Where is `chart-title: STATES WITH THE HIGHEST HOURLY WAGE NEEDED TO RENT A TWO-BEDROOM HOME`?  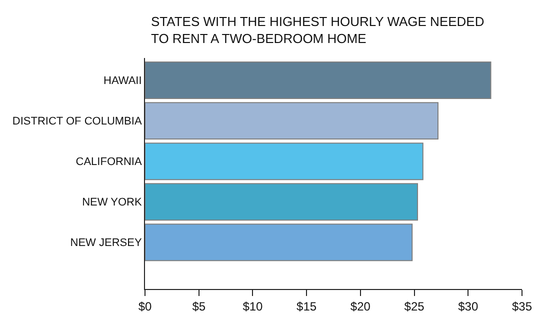
chart-title: STATES WITH THE HIGHEST HOURLY WAGE NEEDED TO RENT A TWO-BEDROOM HOME is located at coordinates (317, 30).